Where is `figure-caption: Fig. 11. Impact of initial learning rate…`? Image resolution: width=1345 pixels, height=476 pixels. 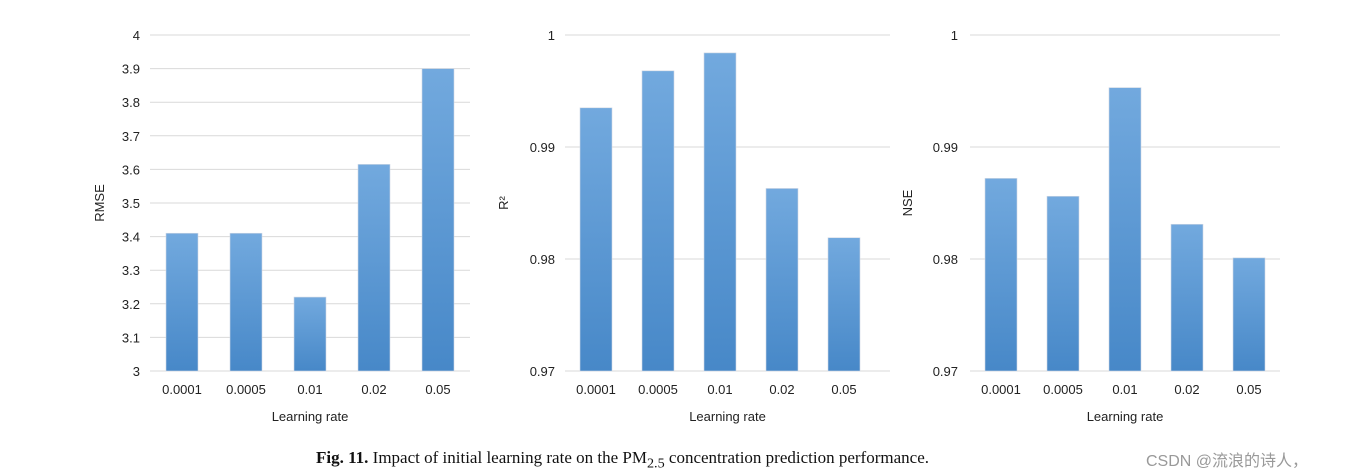
figure-caption: Fig. 11. Impact of initial learning rate… is located at coordinates (622, 460).